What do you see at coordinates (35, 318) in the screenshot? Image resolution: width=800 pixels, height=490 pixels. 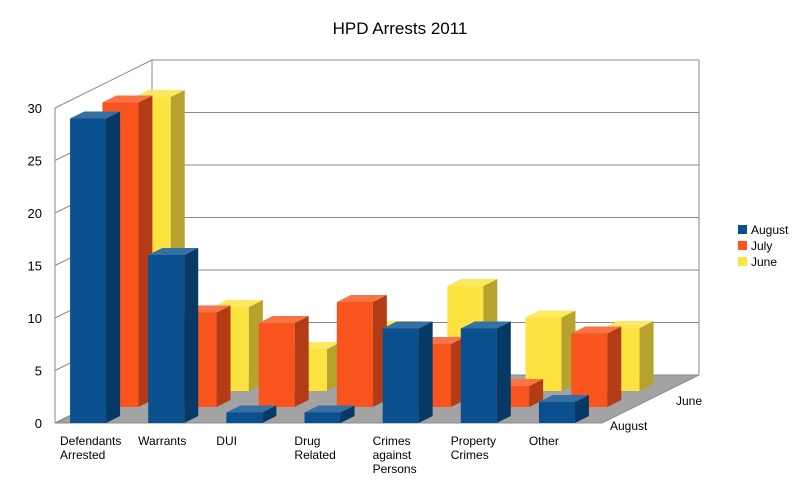 I see `y-tick-label: 10` at bounding box center [35, 318].